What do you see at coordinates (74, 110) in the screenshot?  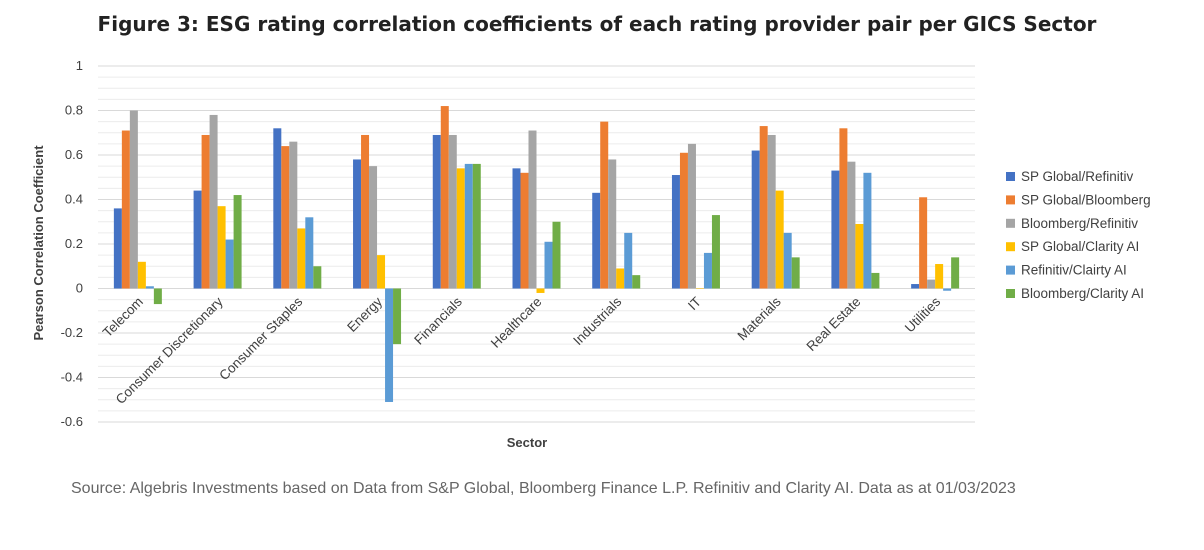 I see `y-tick-label: 0.8` at bounding box center [74, 110].